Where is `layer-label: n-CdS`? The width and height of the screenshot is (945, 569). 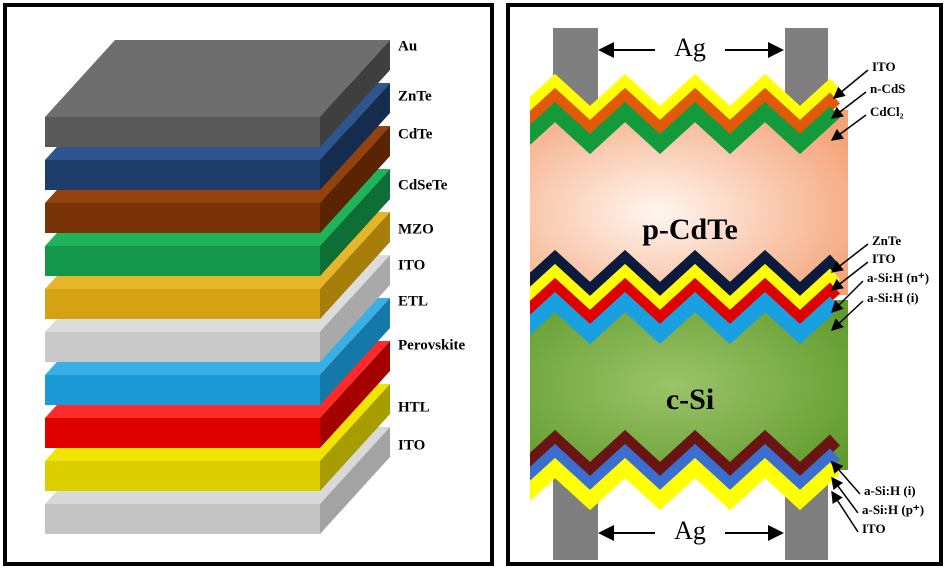
layer-label: n-CdS is located at coordinates (887, 88).